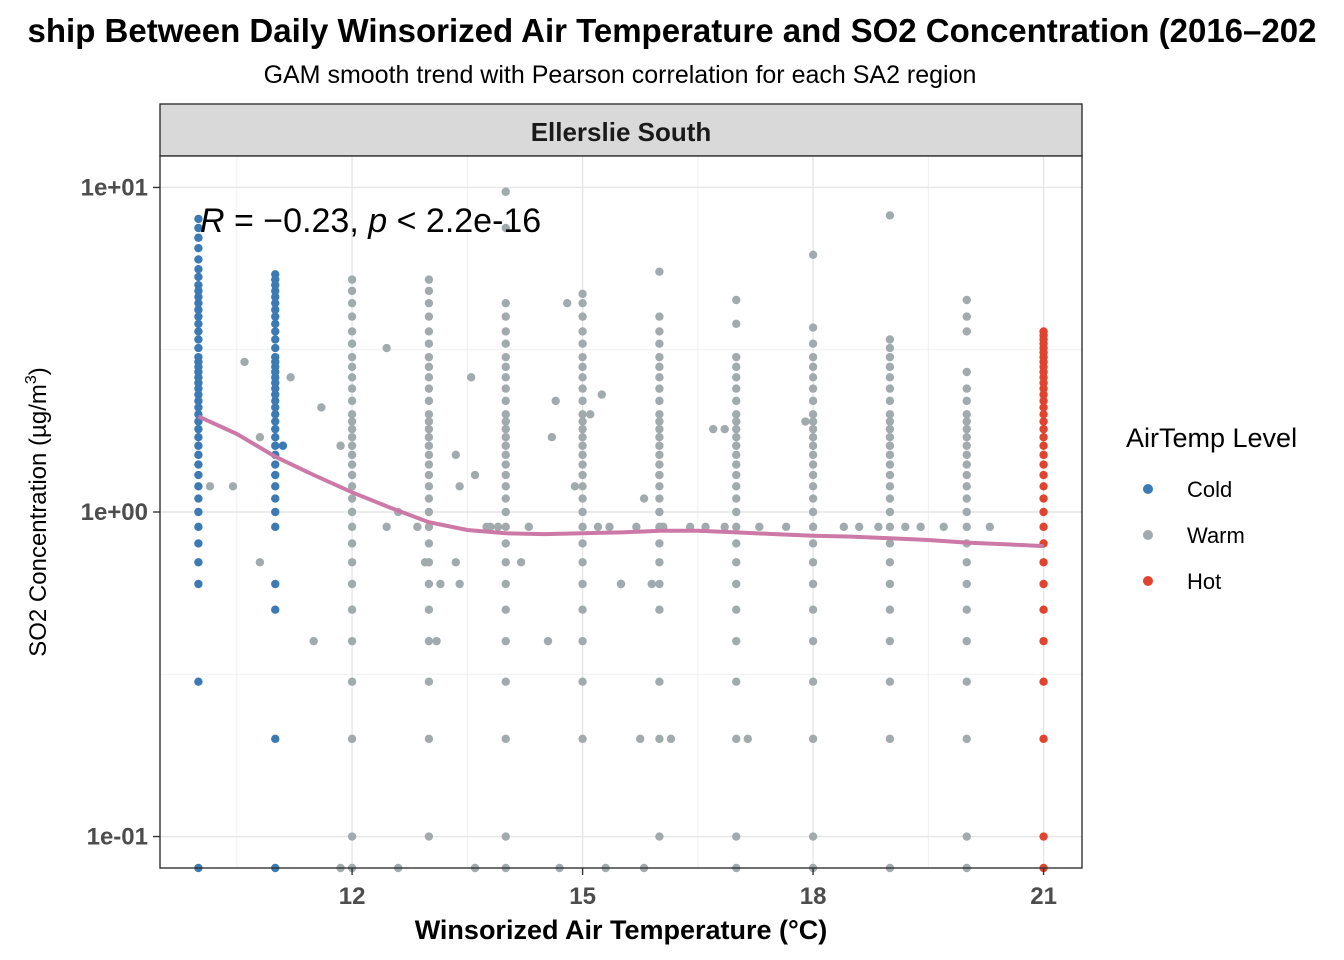 The height and width of the screenshot is (960, 1344). What do you see at coordinates (698, 889) in the screenshot?
I see `x-axis: 12 15 18 21` at bounding box center [698, 889].